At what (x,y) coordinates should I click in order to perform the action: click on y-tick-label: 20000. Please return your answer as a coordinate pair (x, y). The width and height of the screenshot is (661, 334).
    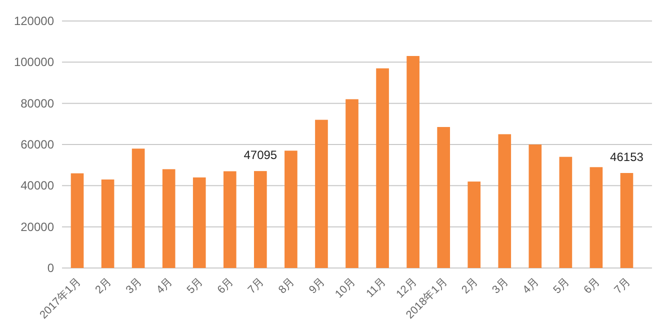
    Looking at the image, I should click on (37, 227).